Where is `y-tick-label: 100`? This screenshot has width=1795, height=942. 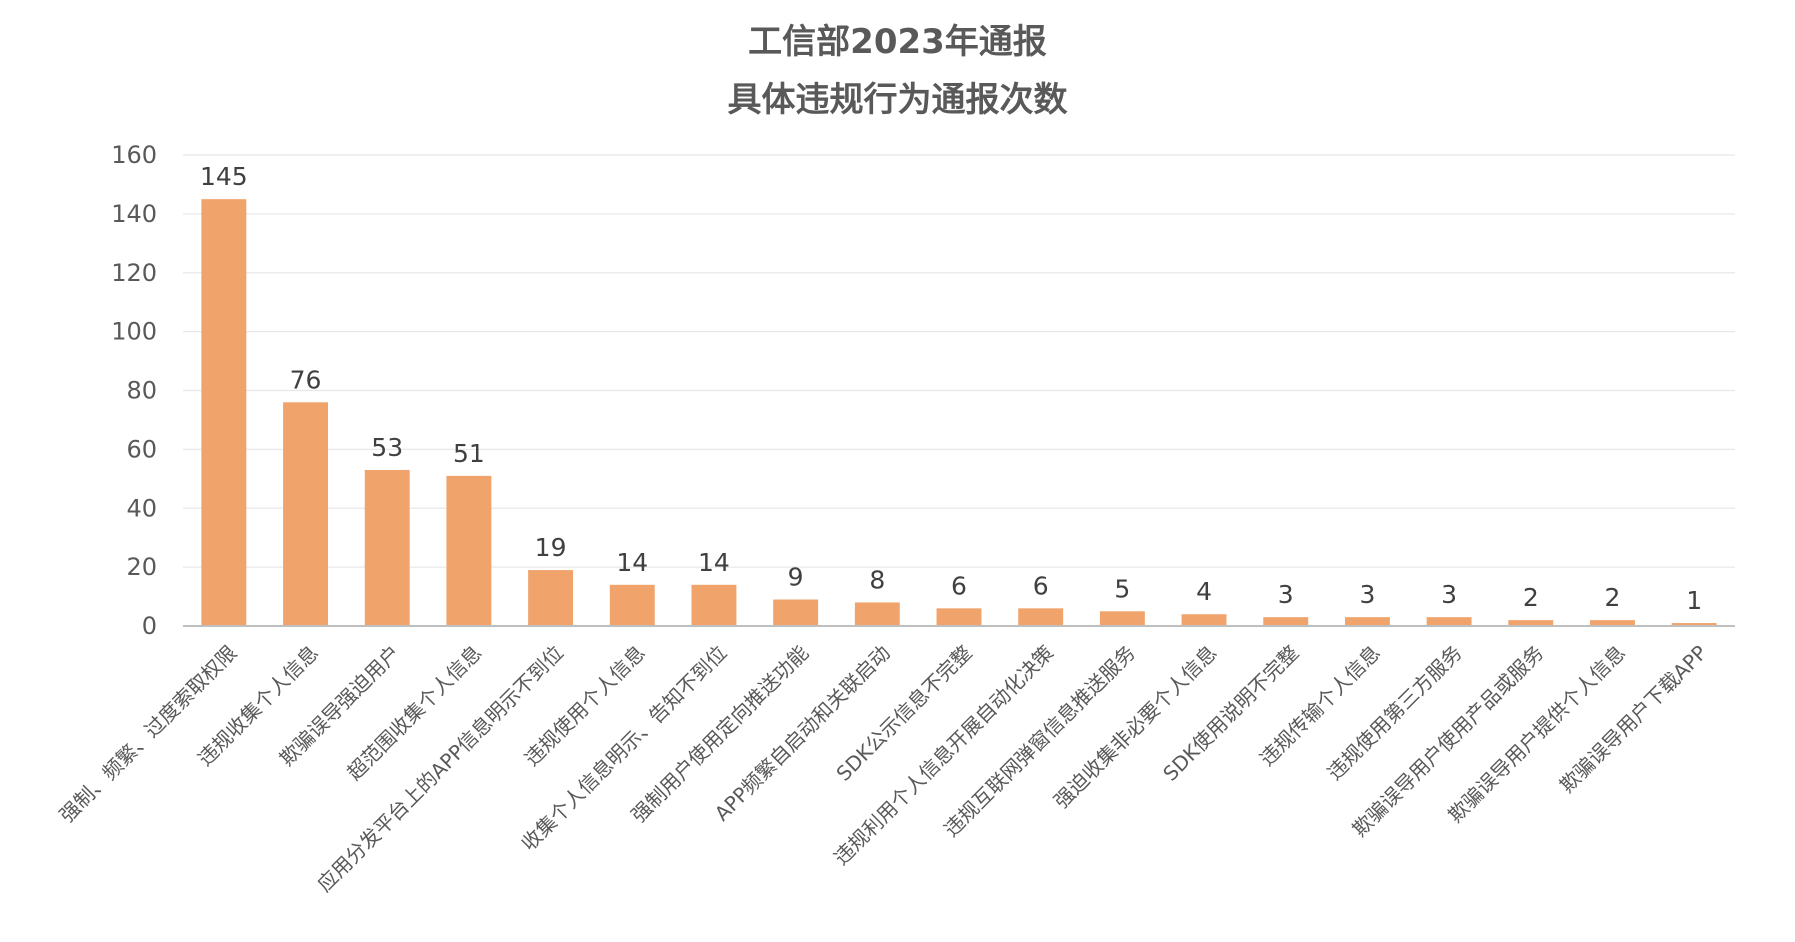 y-tick-label: 100 is located at coordinates (134, 332).